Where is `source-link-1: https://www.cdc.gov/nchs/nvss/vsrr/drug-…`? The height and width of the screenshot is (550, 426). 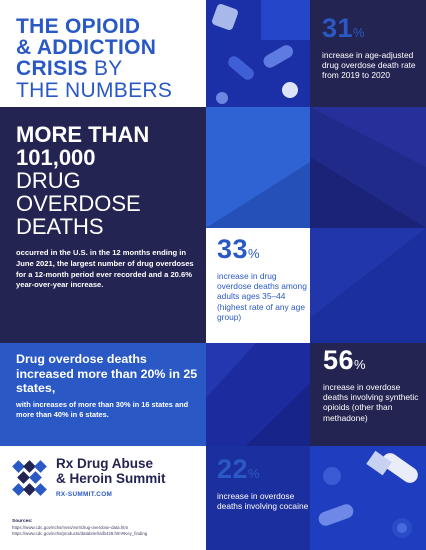
source-link-1: https://www.cdc.gov/nchs/nvss/vsrr/drug-… is located at coordinates (70, 527).